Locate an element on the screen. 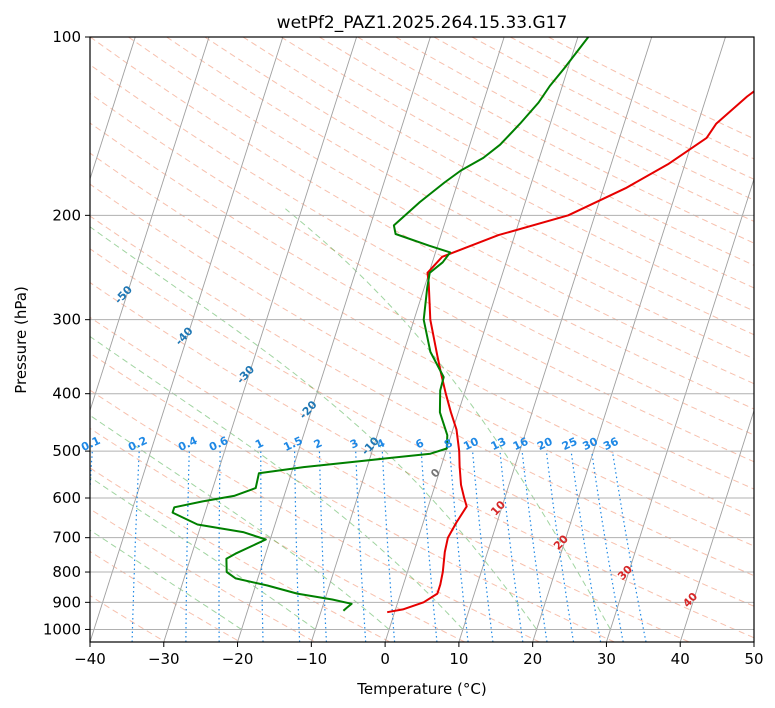  mixing-ratio-label: 20 is located at coordinates (545, 444).